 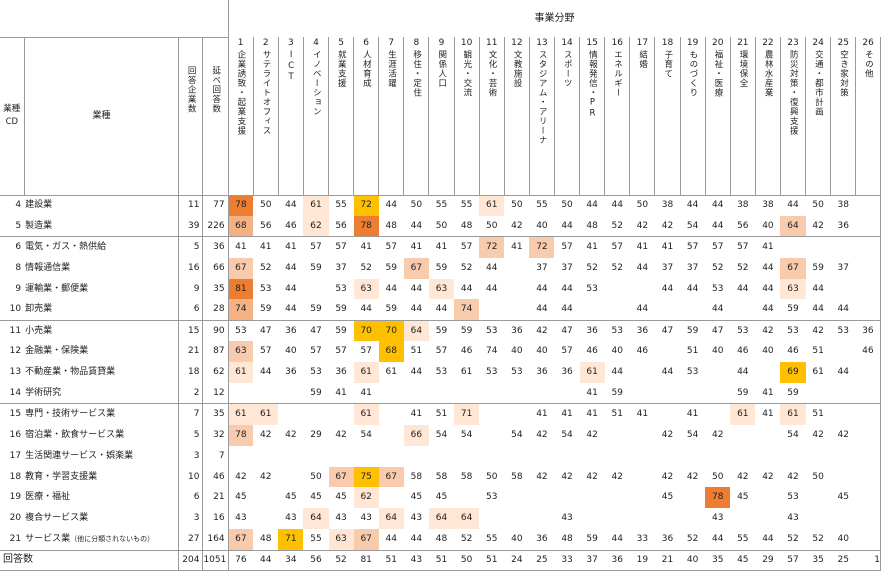 I want to click on field-name-24: 交通・都市計画, so click(x=818, y=122).